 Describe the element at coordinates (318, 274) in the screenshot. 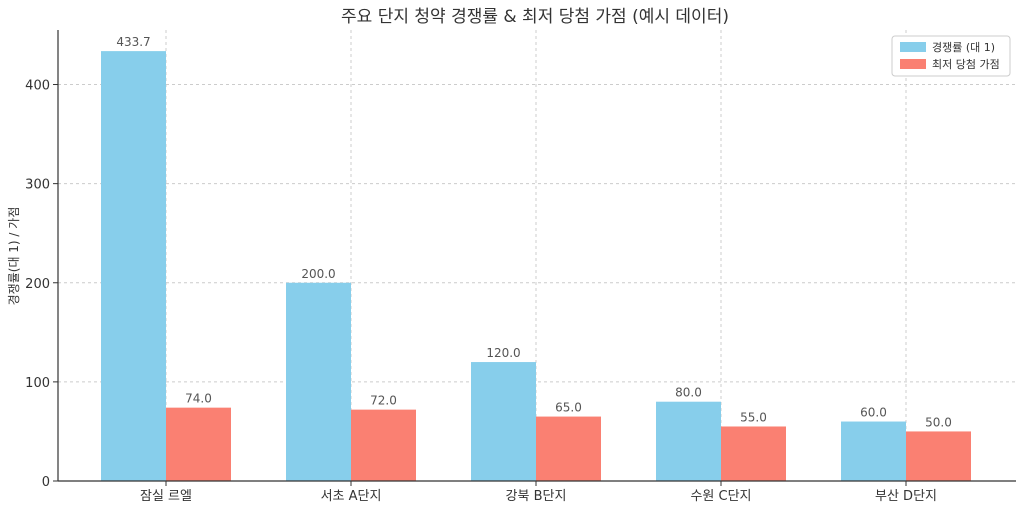

I see `data-label: 200.0` at that location.